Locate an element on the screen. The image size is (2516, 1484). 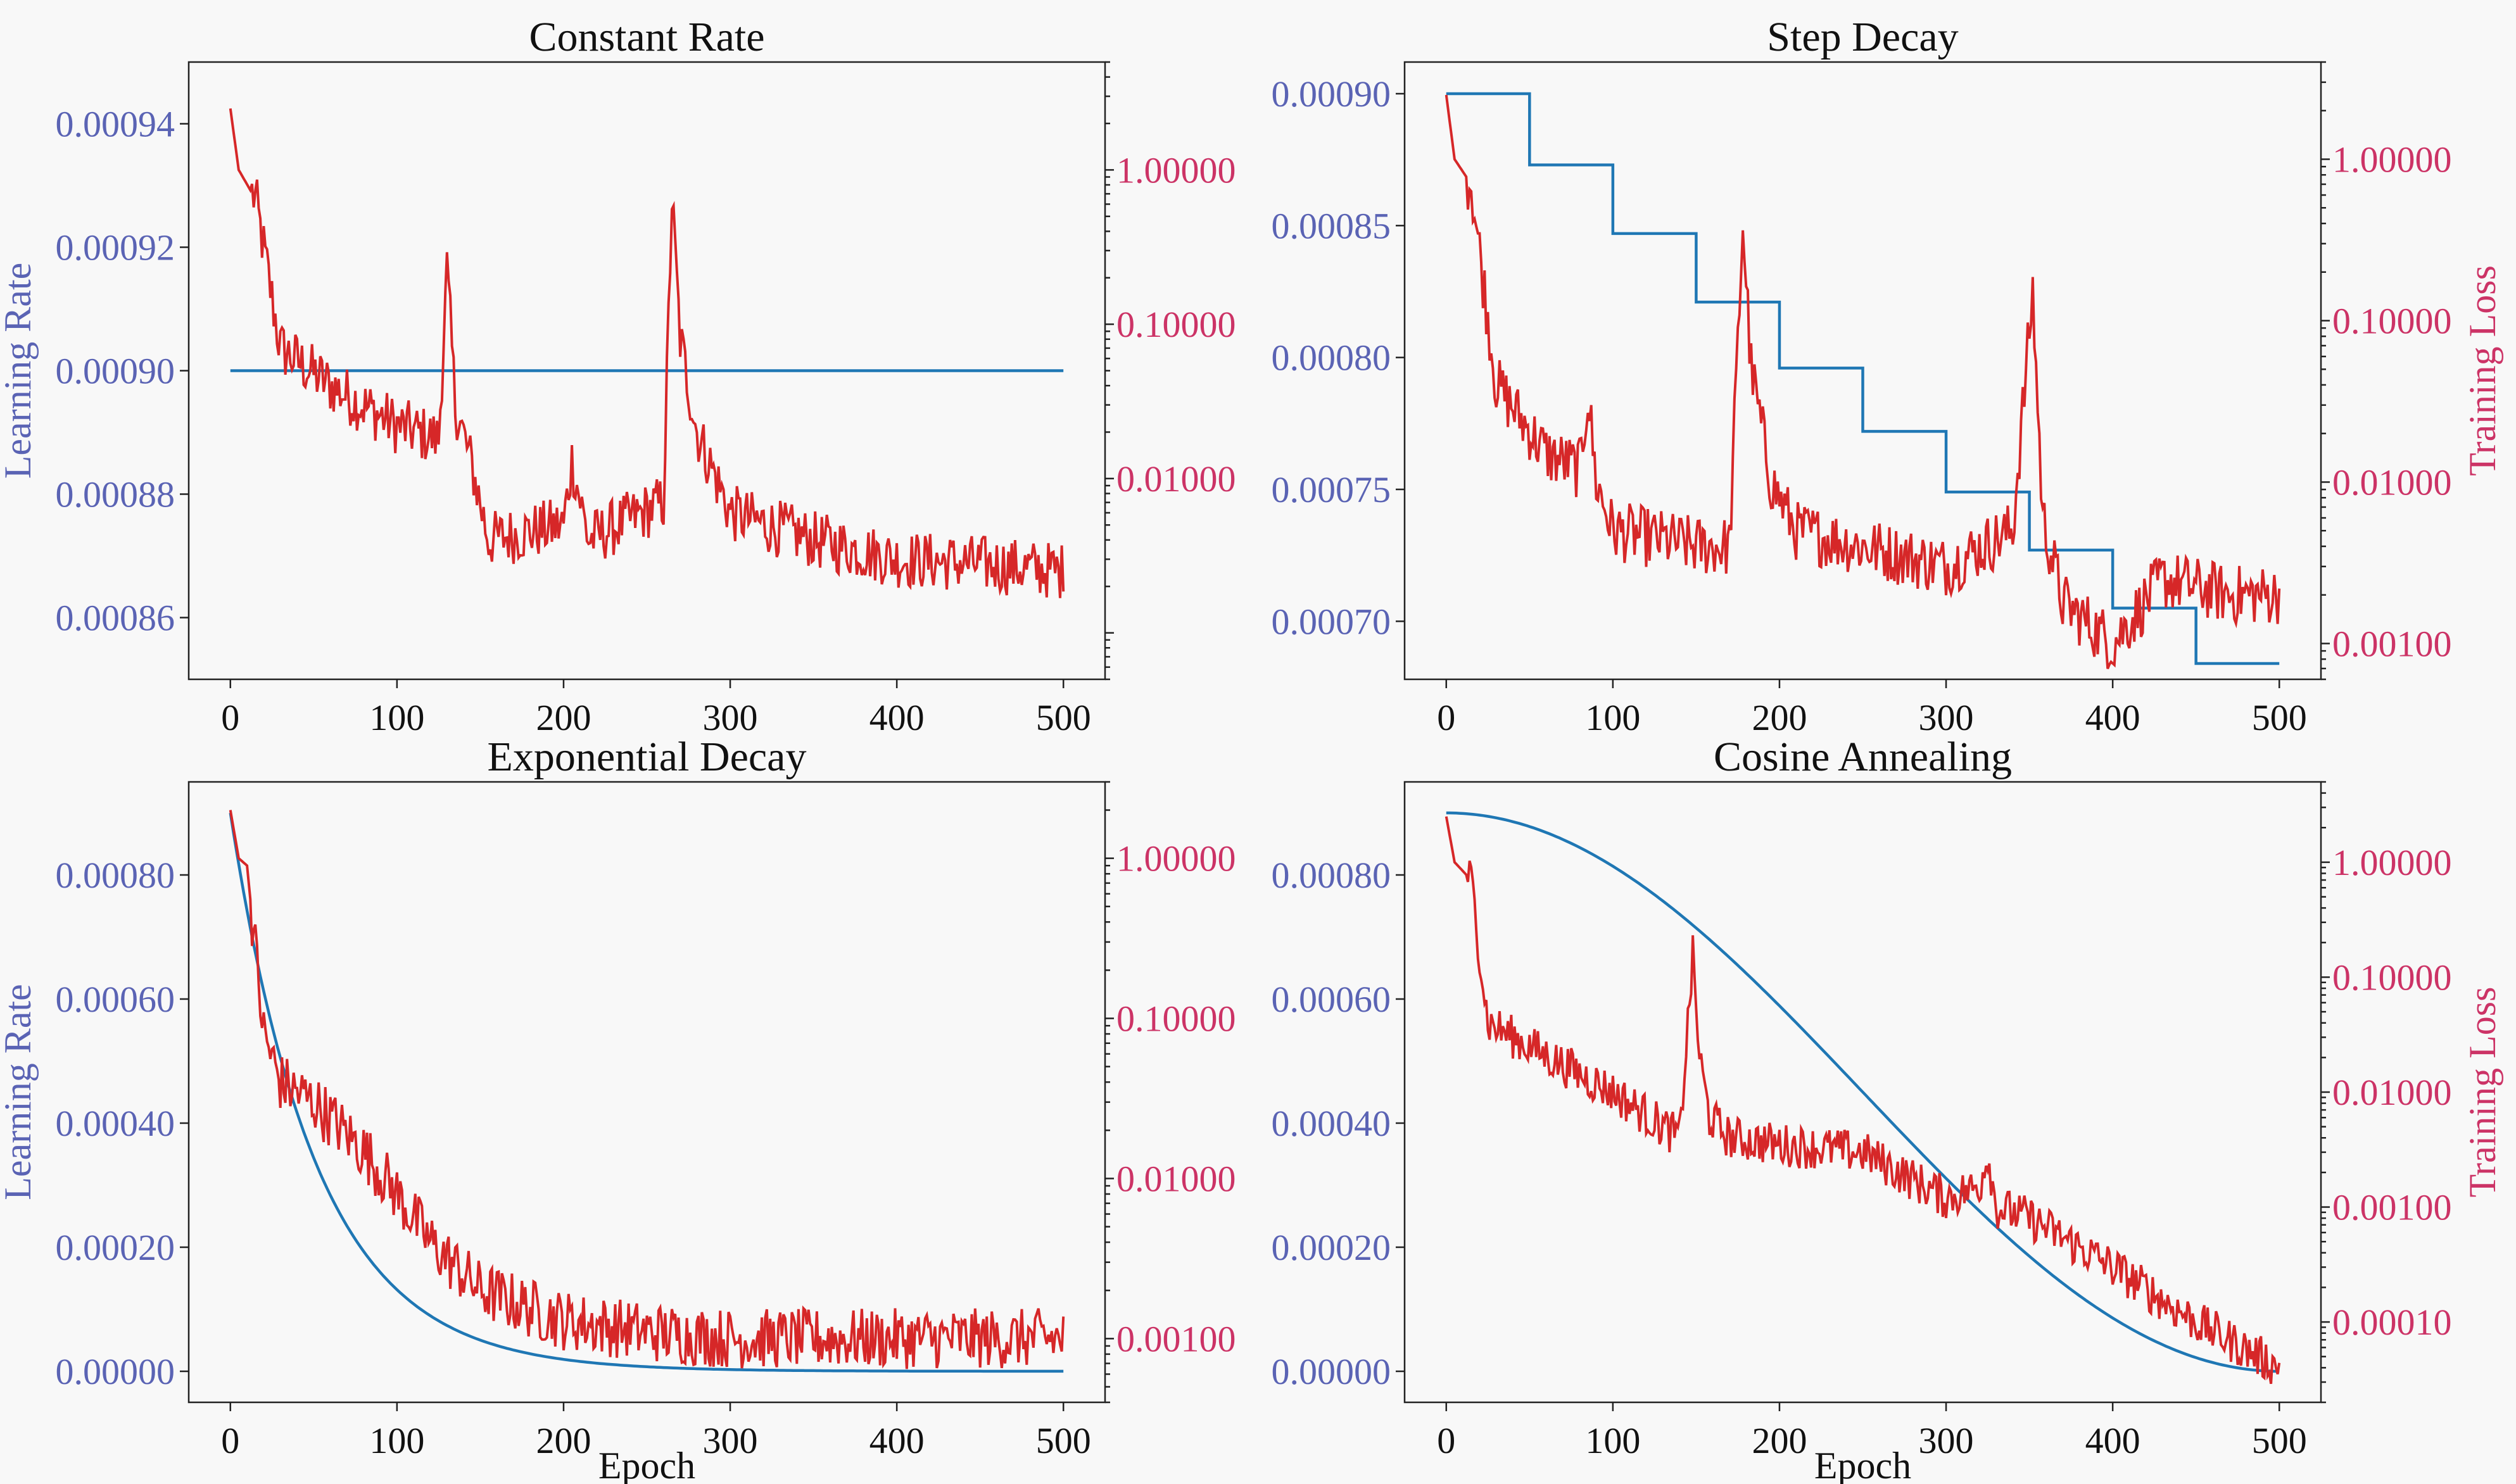
chart-title: Exponential Decay is located at coordinates (647, 757).